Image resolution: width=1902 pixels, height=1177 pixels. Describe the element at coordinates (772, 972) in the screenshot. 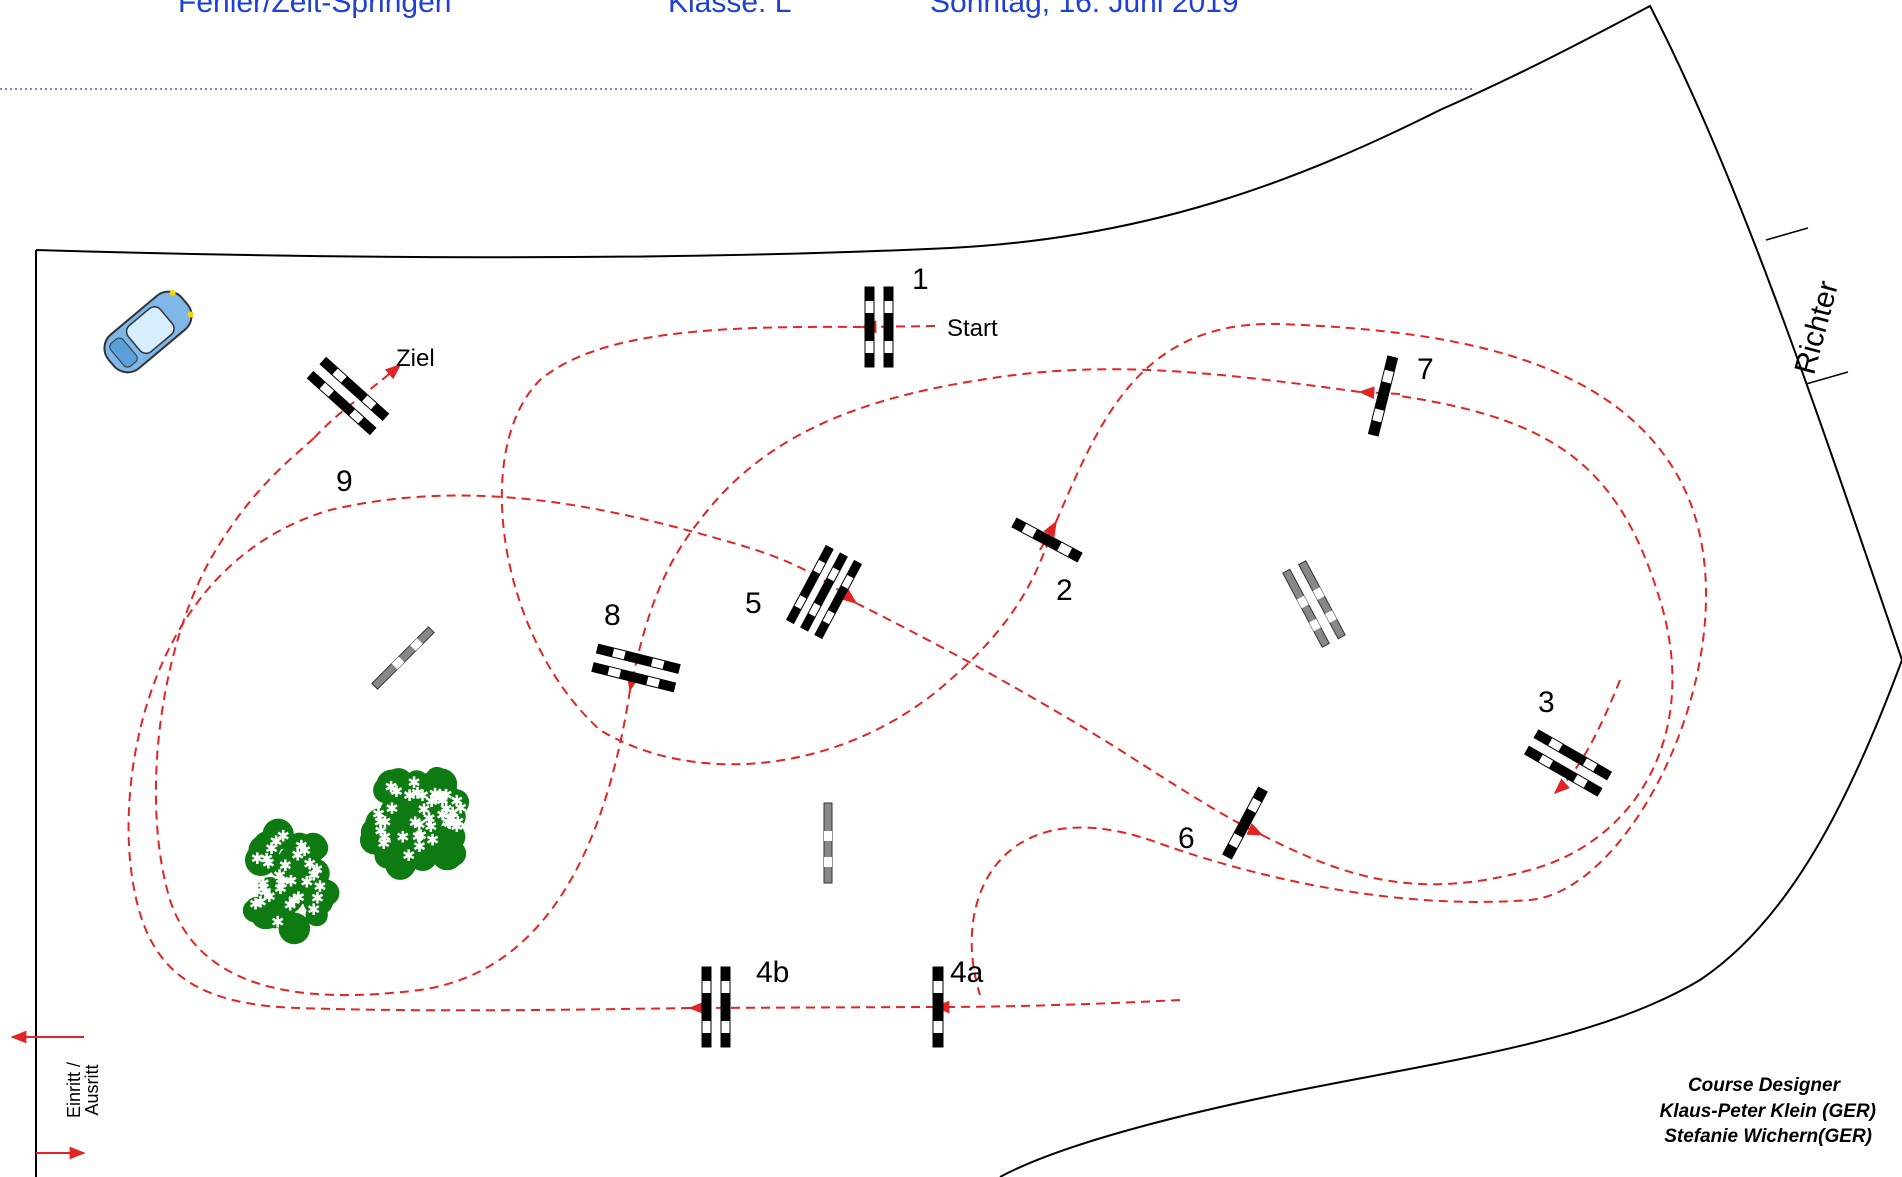

I see `obstacle-number-4b: 4b` at that location.